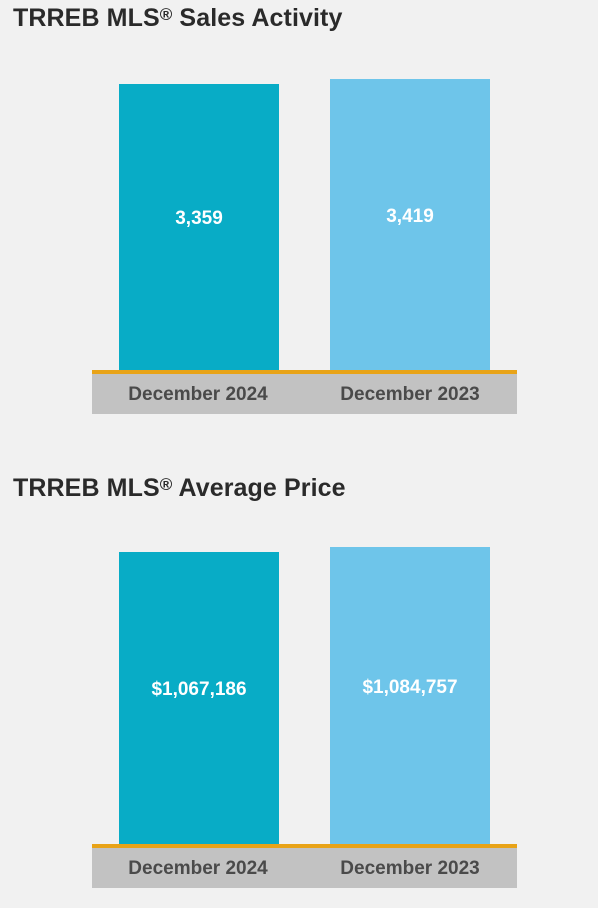  I want to click on bar-december-2024: 3,359, so click(199, 227).